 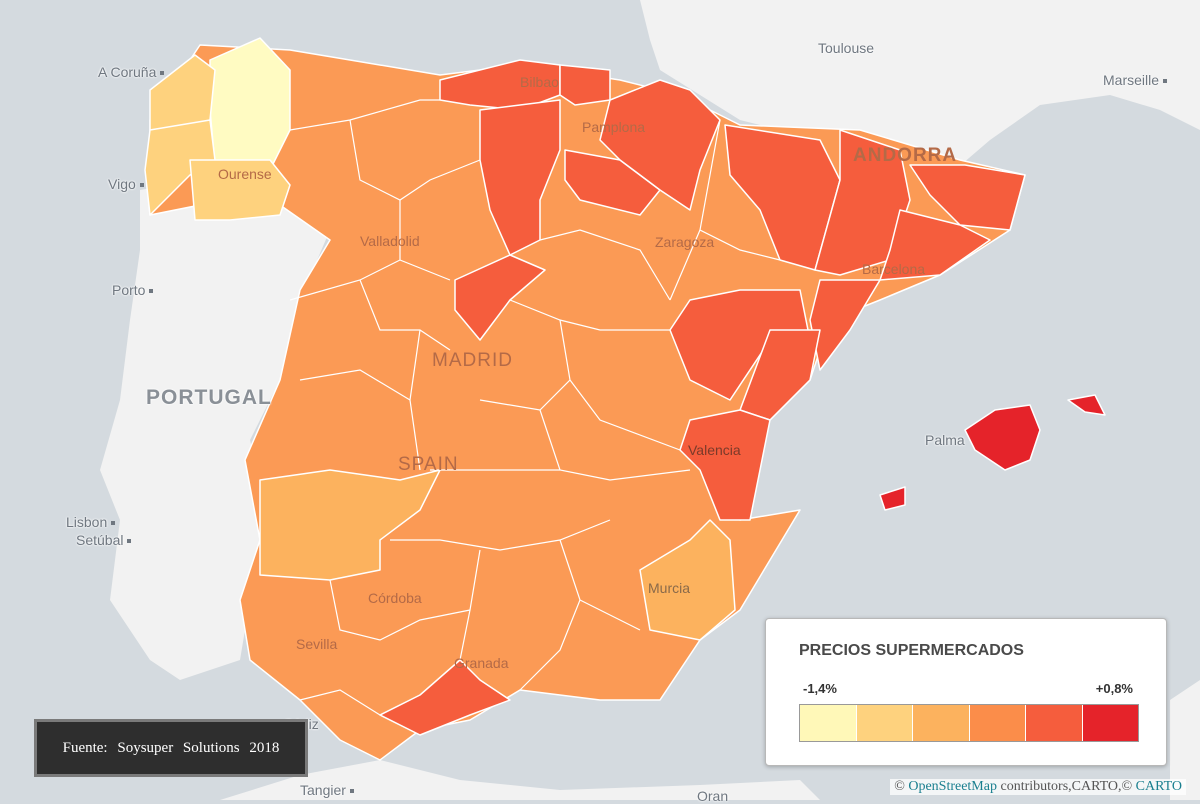 I want to click on province-pontevedra, so click(x=180, y=167).